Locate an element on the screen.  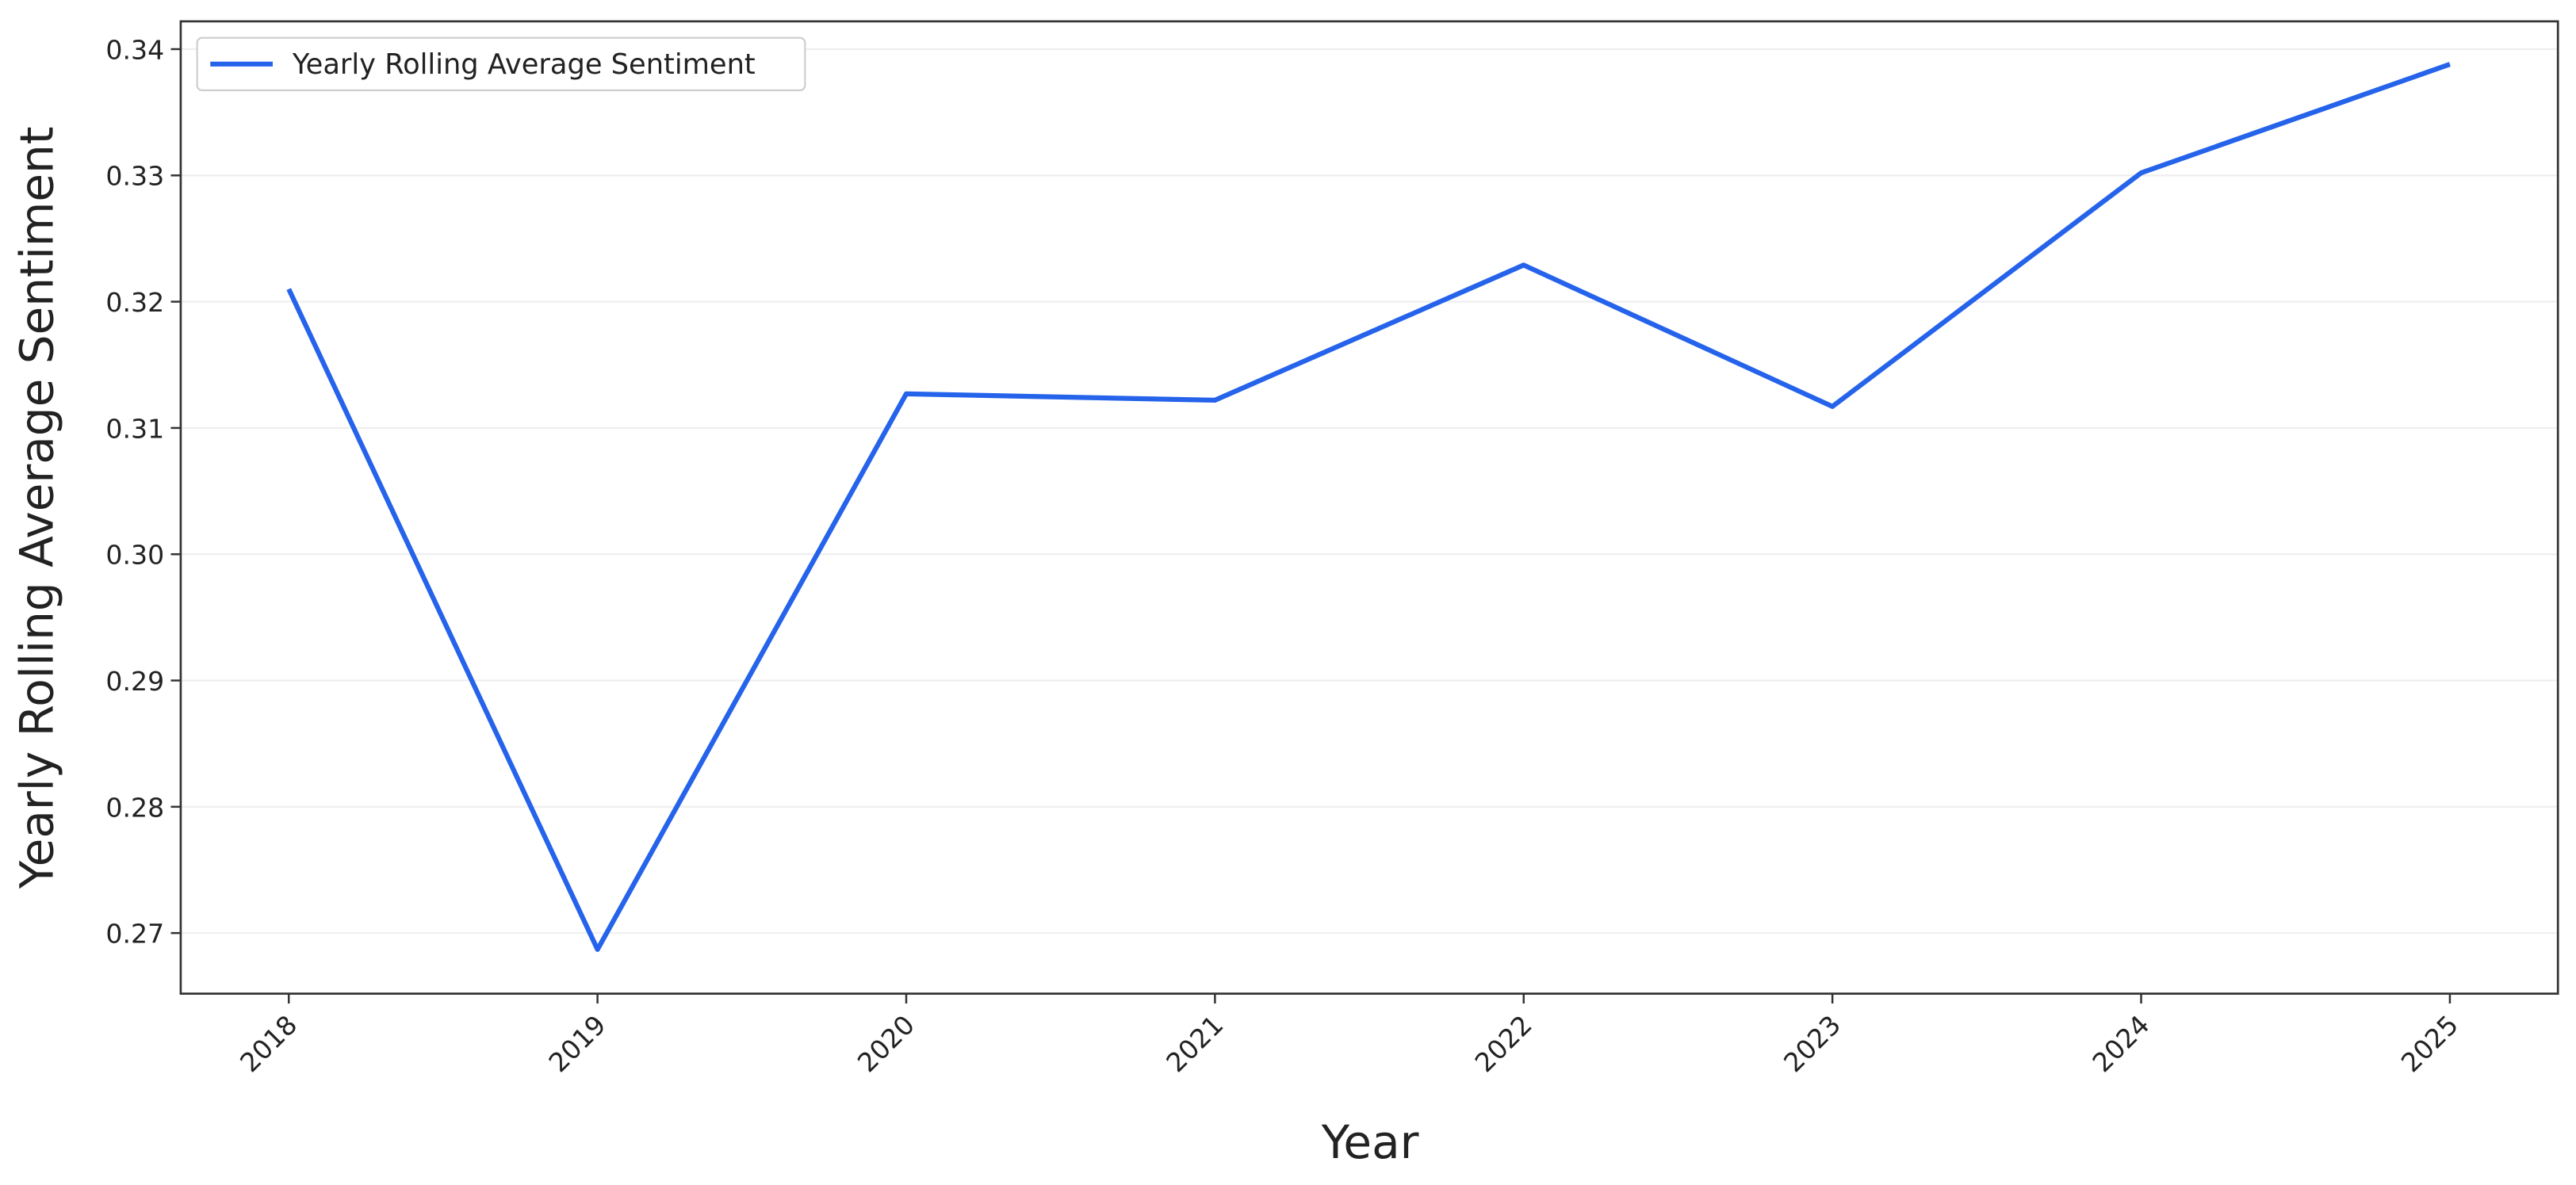
y-tick-label: 0.29 is located at coordinates (134, 681).